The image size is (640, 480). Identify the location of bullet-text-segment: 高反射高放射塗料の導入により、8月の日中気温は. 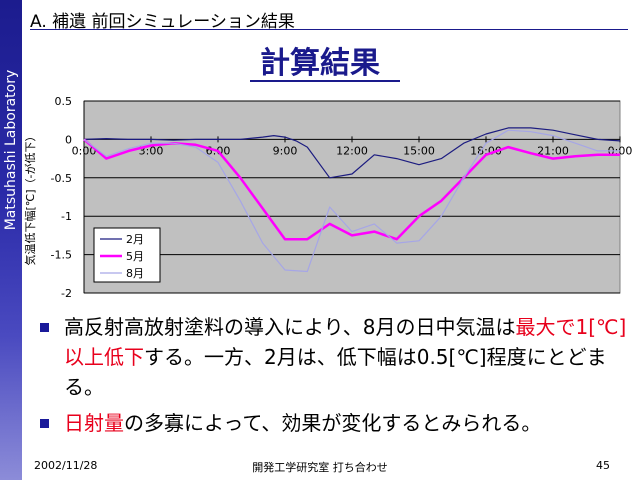
(290, 327).